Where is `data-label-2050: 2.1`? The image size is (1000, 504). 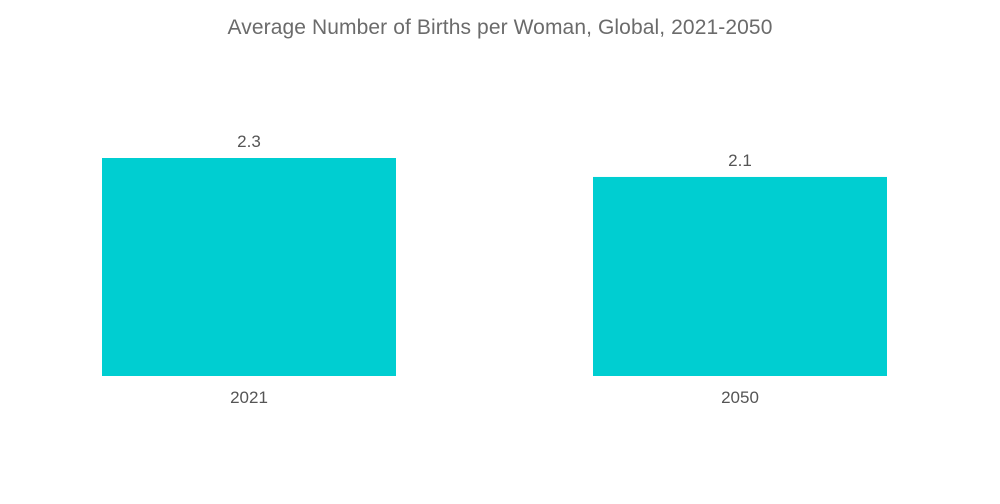 data-label-2050: 2.1 is located at coordinates (740, 160).